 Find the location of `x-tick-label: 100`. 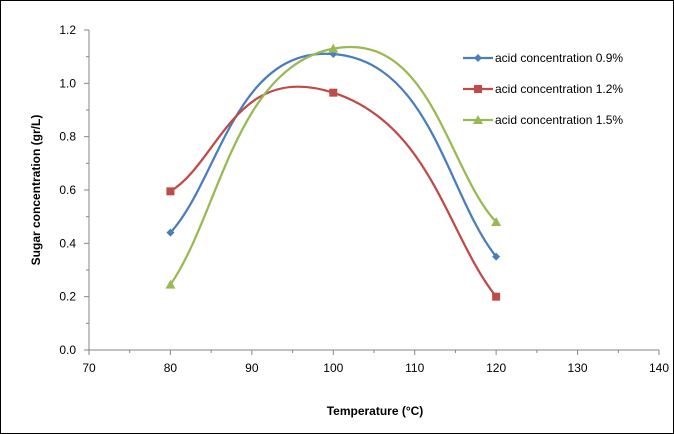

x-tick-label: 100 is located at coordinates (333, 368).